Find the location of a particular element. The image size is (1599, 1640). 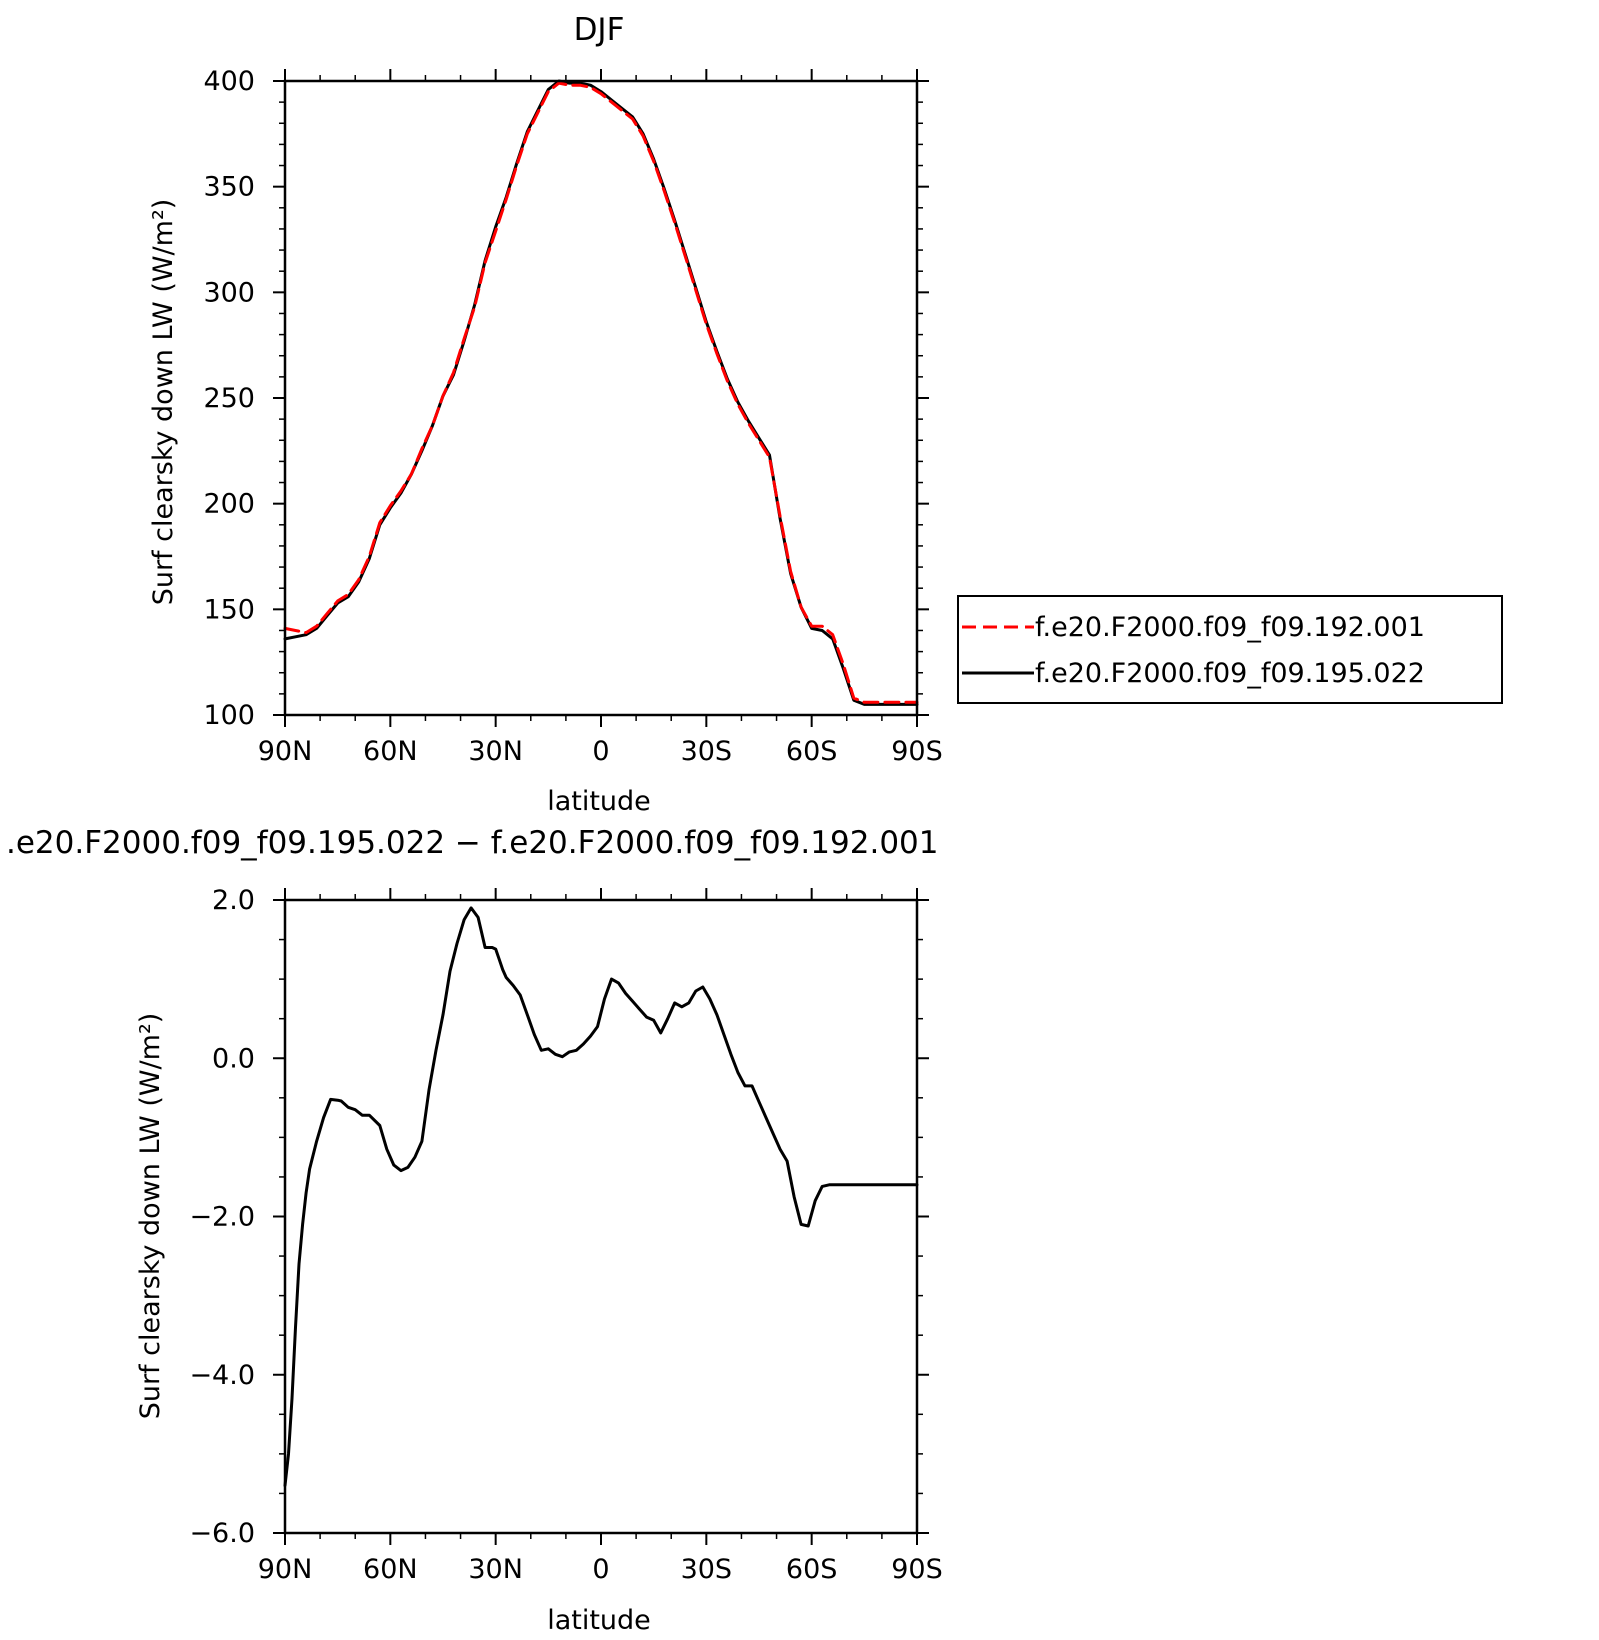

legend-label-series-2: f.e20.F2000.f09_f09.195.022 is located at coordinates (1230, 673).